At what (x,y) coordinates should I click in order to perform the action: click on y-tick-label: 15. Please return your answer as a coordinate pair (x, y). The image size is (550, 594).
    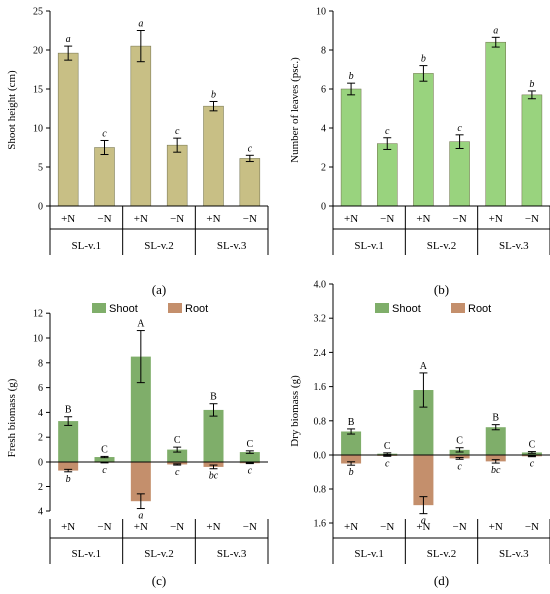
    Looking at the image, I should click on (38, 90).